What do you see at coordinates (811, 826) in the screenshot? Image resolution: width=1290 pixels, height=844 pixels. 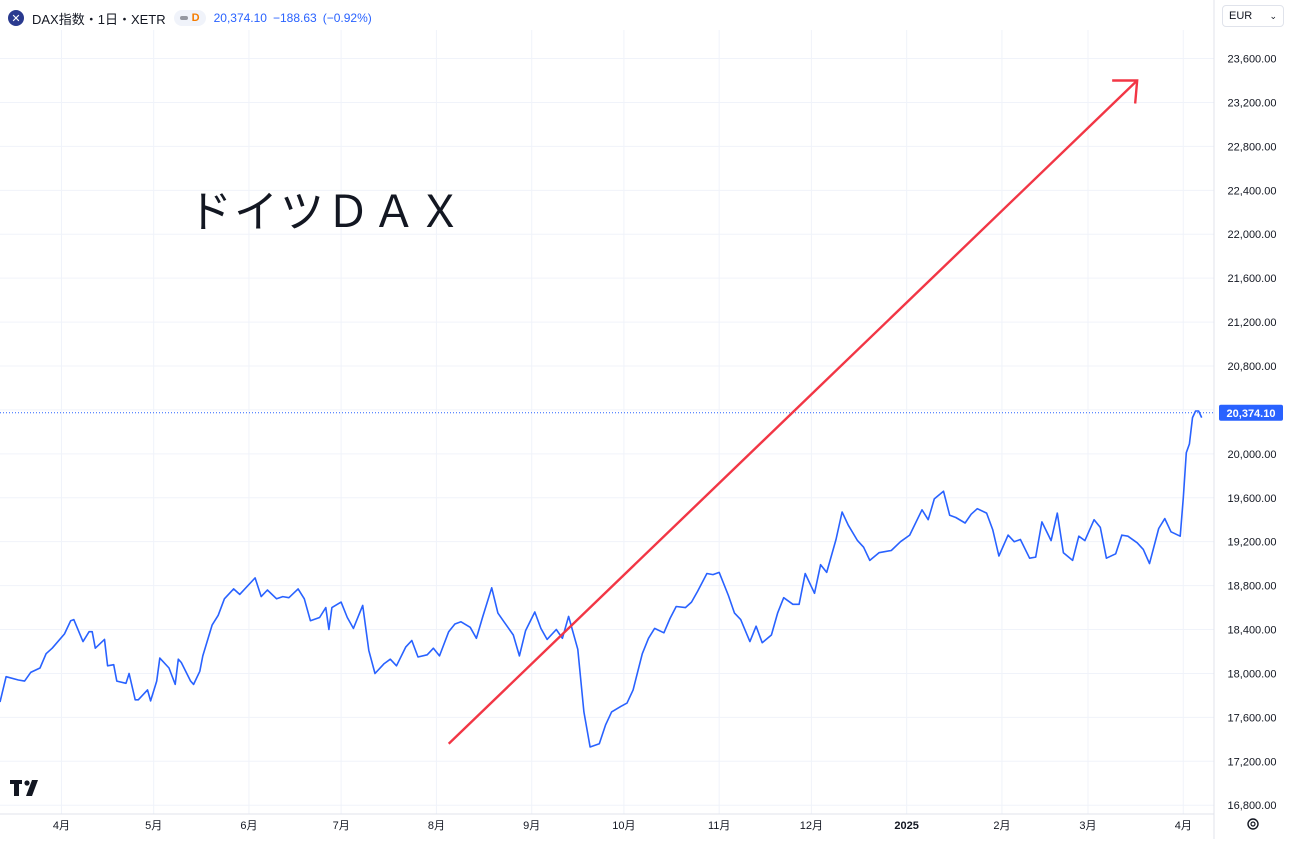 I see `x-tick-label: 12月` at bounding box center [811, 826].